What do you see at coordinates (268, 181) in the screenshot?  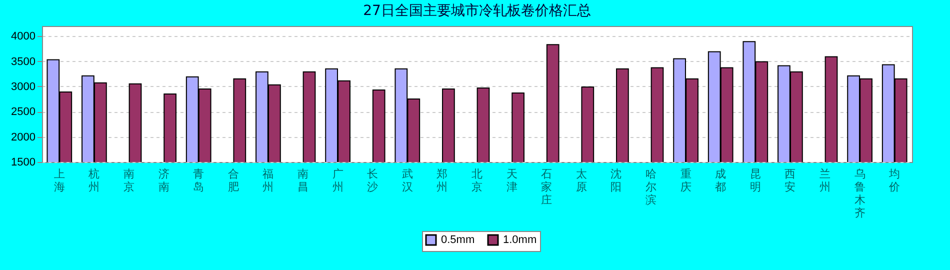 I see `x-tick-label: 福州` at bounding box center [268, 181].